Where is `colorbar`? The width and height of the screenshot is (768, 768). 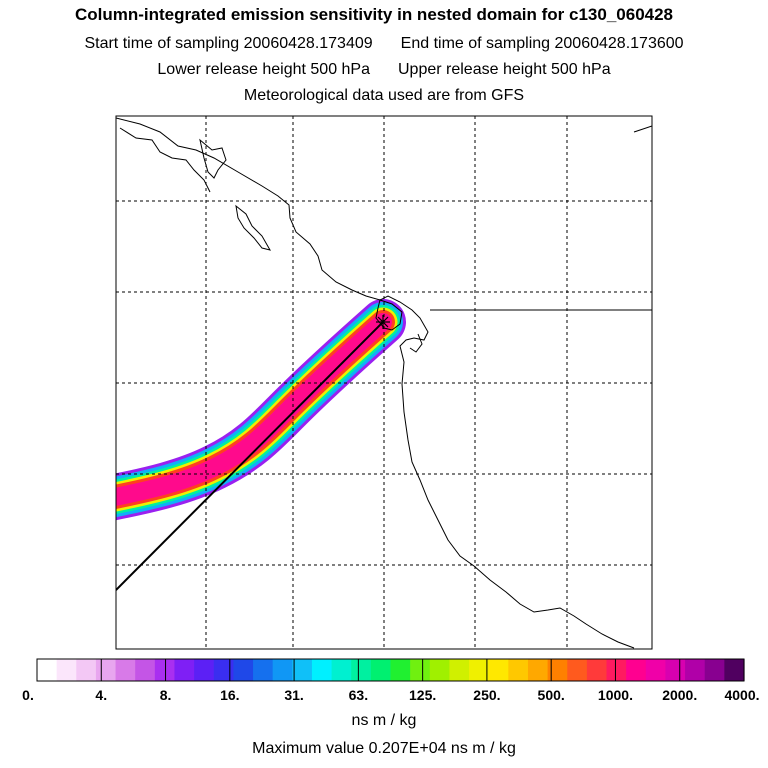
colorbar is located at coordinates (391, 670).